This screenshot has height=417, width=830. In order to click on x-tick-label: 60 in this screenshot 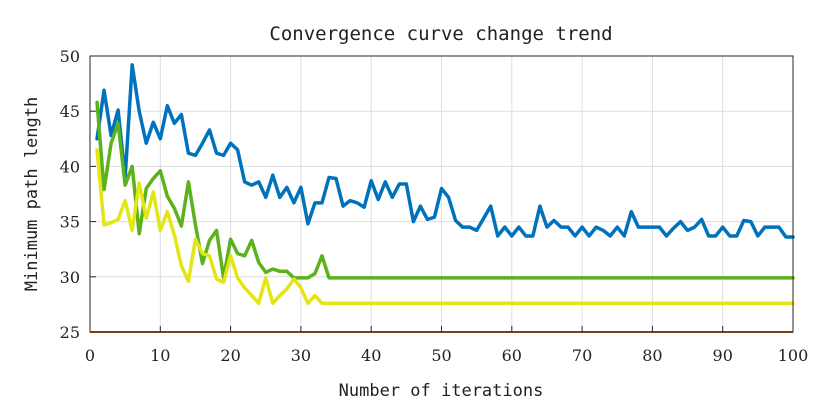, I will do `click(512, 355)`.